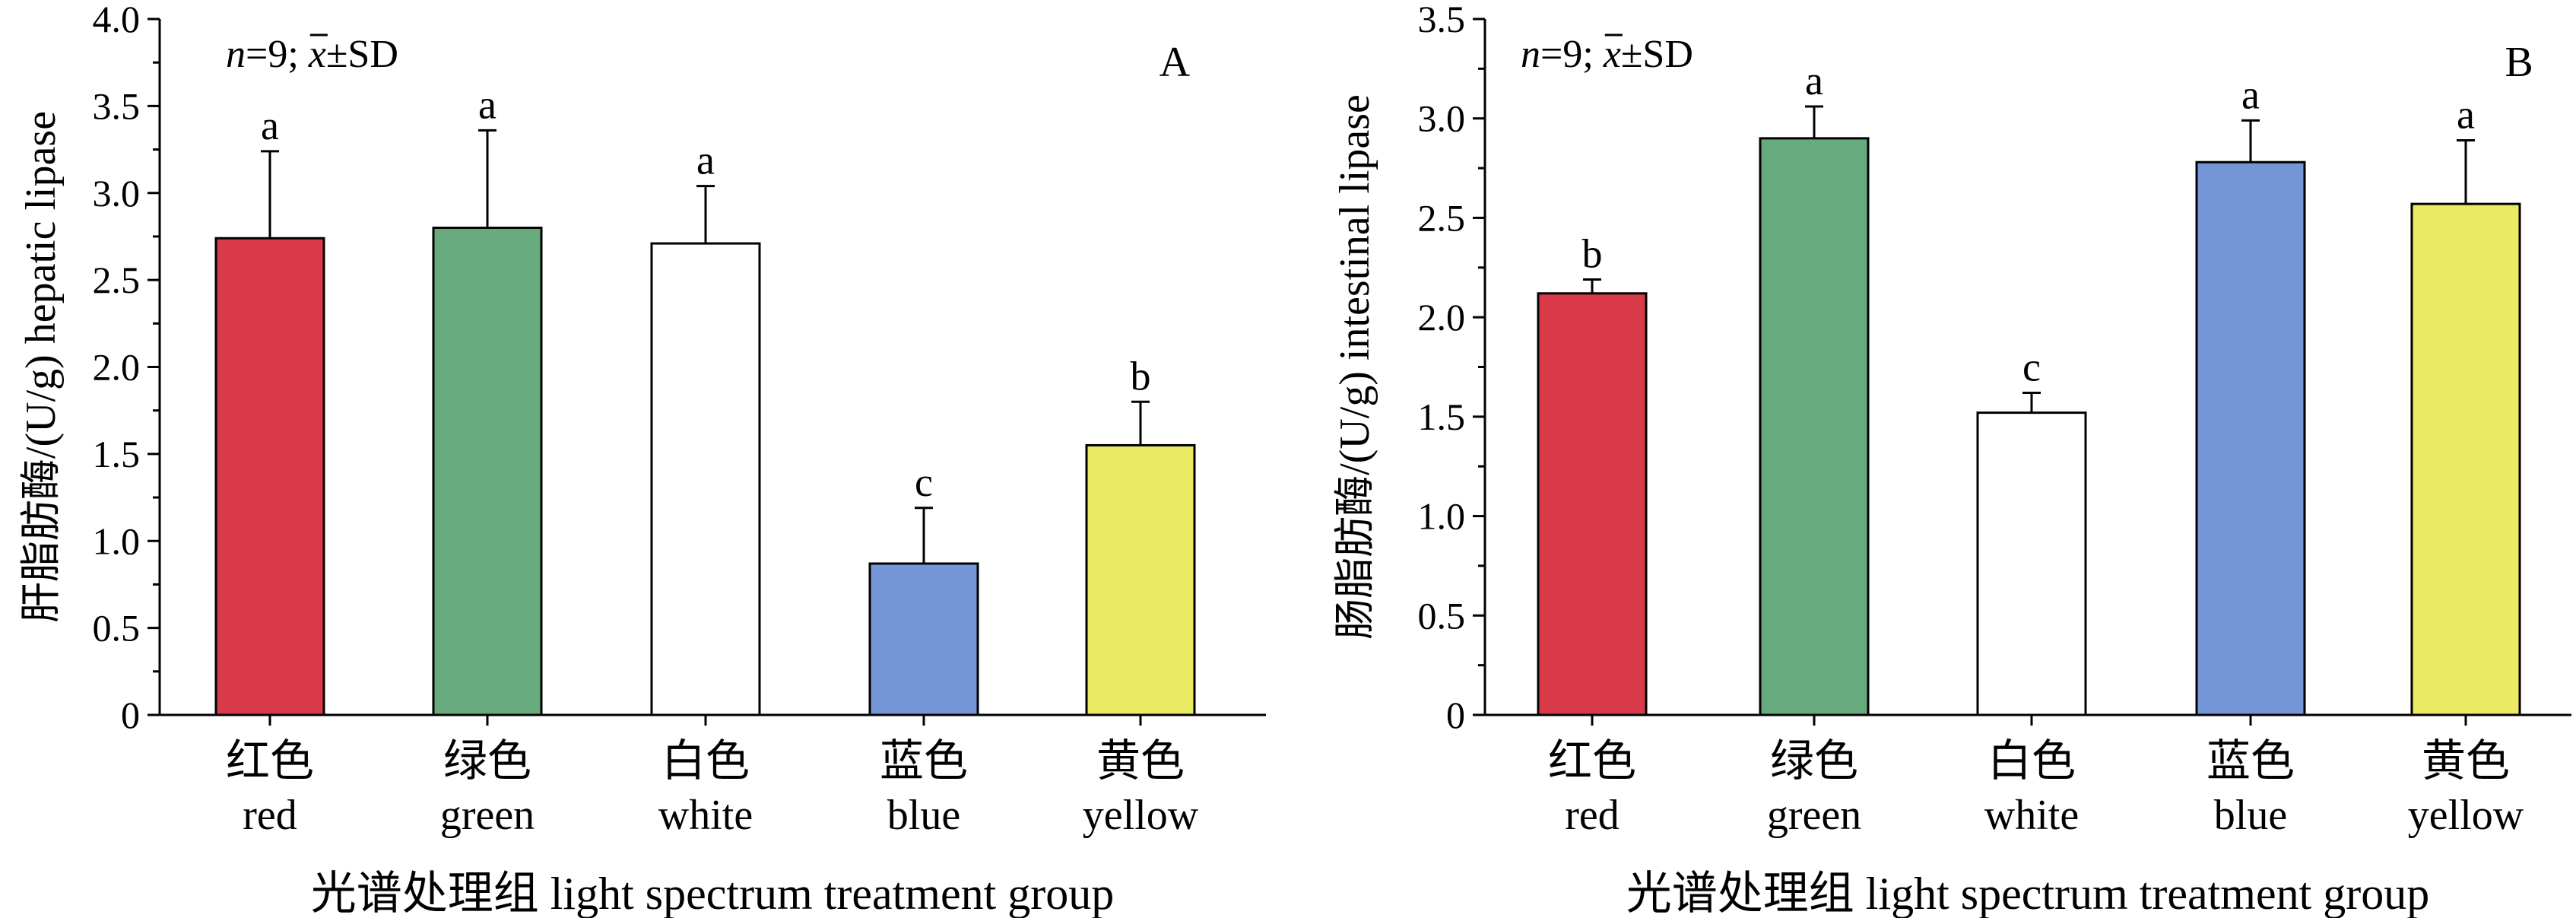 This screenshot has width=2576, height=918. Describe the element at coordinates (1355, 367) in the screenshot. I see `y-axis-title: 肠脂肪酶/(U/g) intestinal lipase` at that location.